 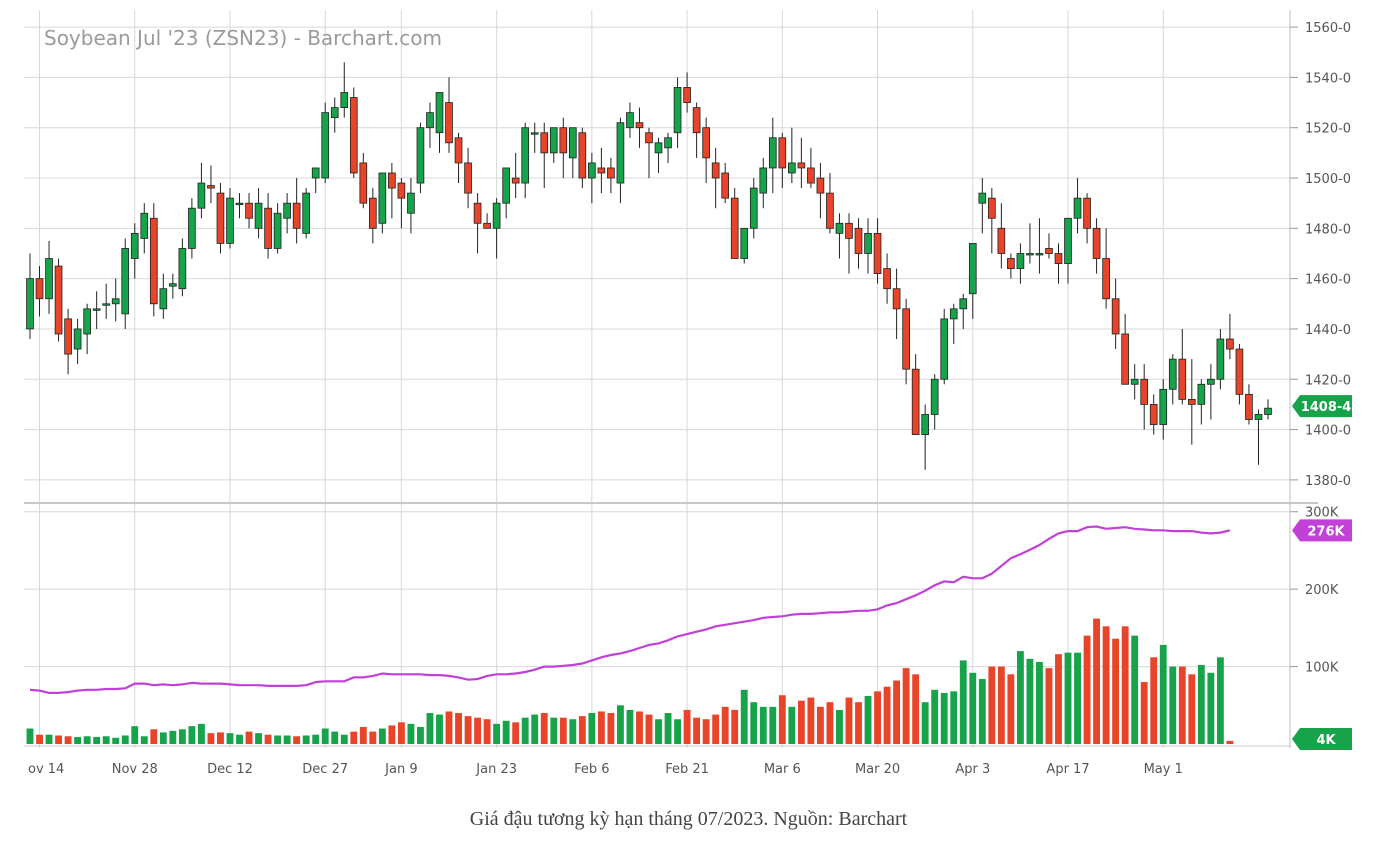 What do you see at coordinates (1326, 407) in the screenshot?
I see `last-price-badge-label: 1408-4` at bounding box center [1326, 407].